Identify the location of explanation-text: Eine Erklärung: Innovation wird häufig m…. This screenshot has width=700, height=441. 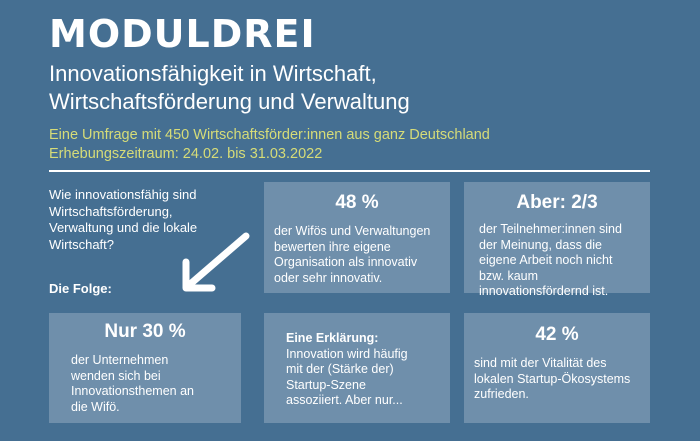
(368, 370).